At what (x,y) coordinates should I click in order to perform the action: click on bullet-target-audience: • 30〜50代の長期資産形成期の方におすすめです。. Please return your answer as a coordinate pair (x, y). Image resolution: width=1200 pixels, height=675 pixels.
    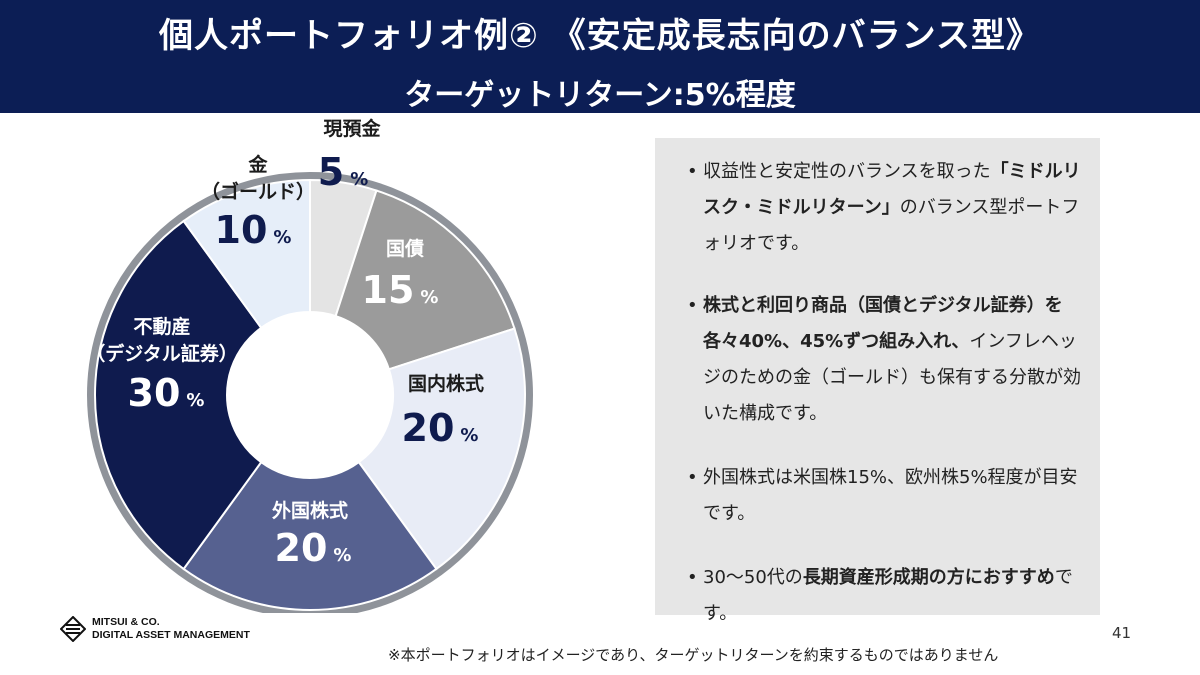
    Looking at the image, I should click on (880, 595).